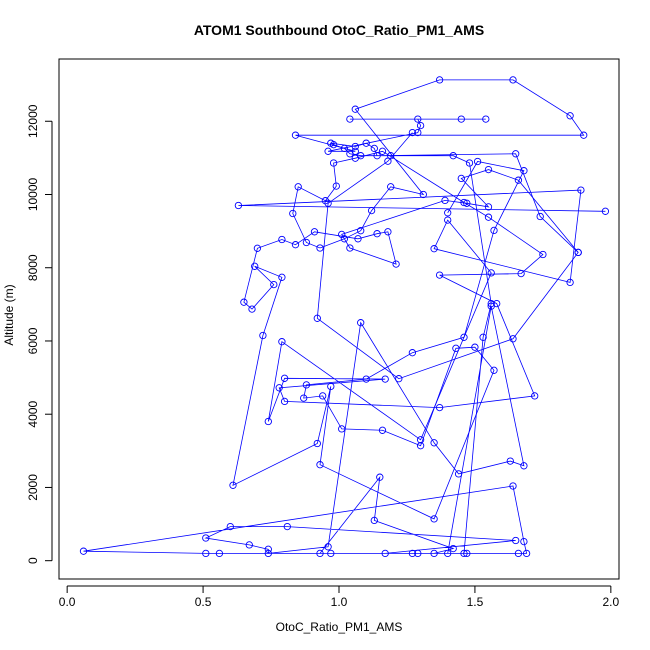  Describe the element at coordinates (611, 602) in the screenshot. I see `x-tick-label: 2.0` at that location.